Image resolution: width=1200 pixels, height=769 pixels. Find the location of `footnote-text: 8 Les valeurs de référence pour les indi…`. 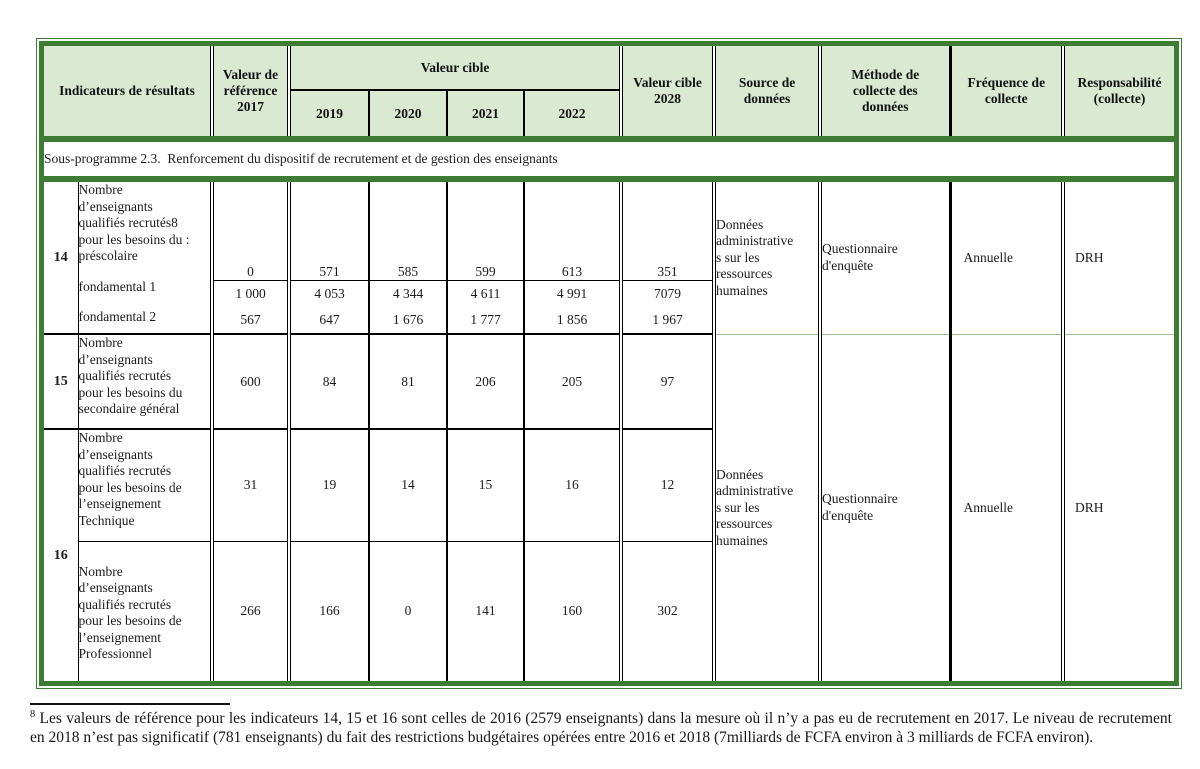

footnote-text: 8 Les valeurs de référence pour les indi… is located at coordinates (601, 727).